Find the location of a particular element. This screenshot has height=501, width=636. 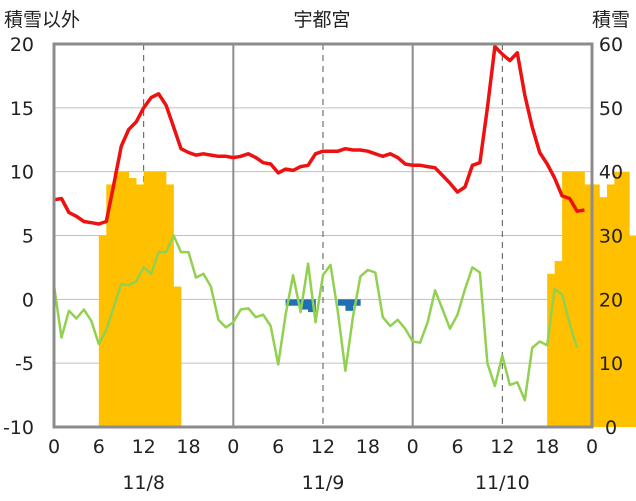

left-tick-label: 10 is located at coordinates (22, 173).